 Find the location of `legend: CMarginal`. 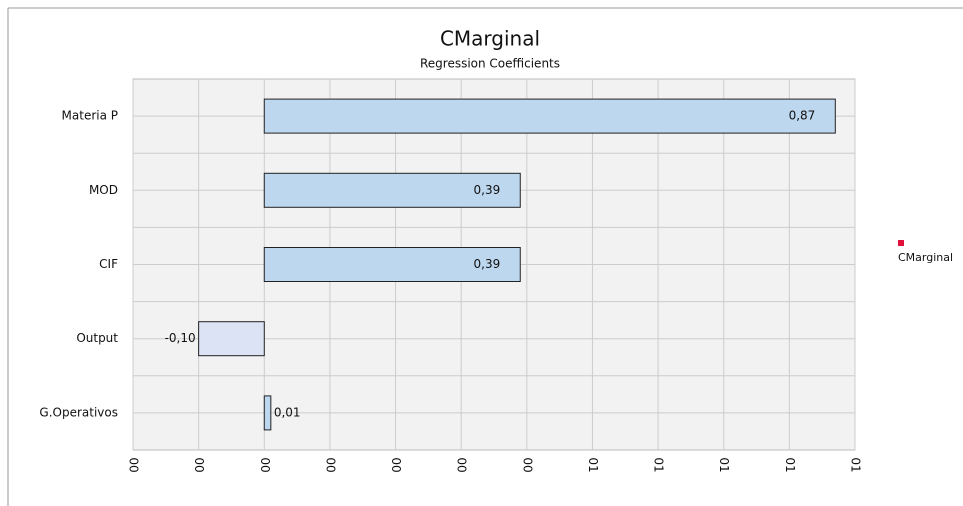

legend: CMarginal is located at coordinates (925, 251).